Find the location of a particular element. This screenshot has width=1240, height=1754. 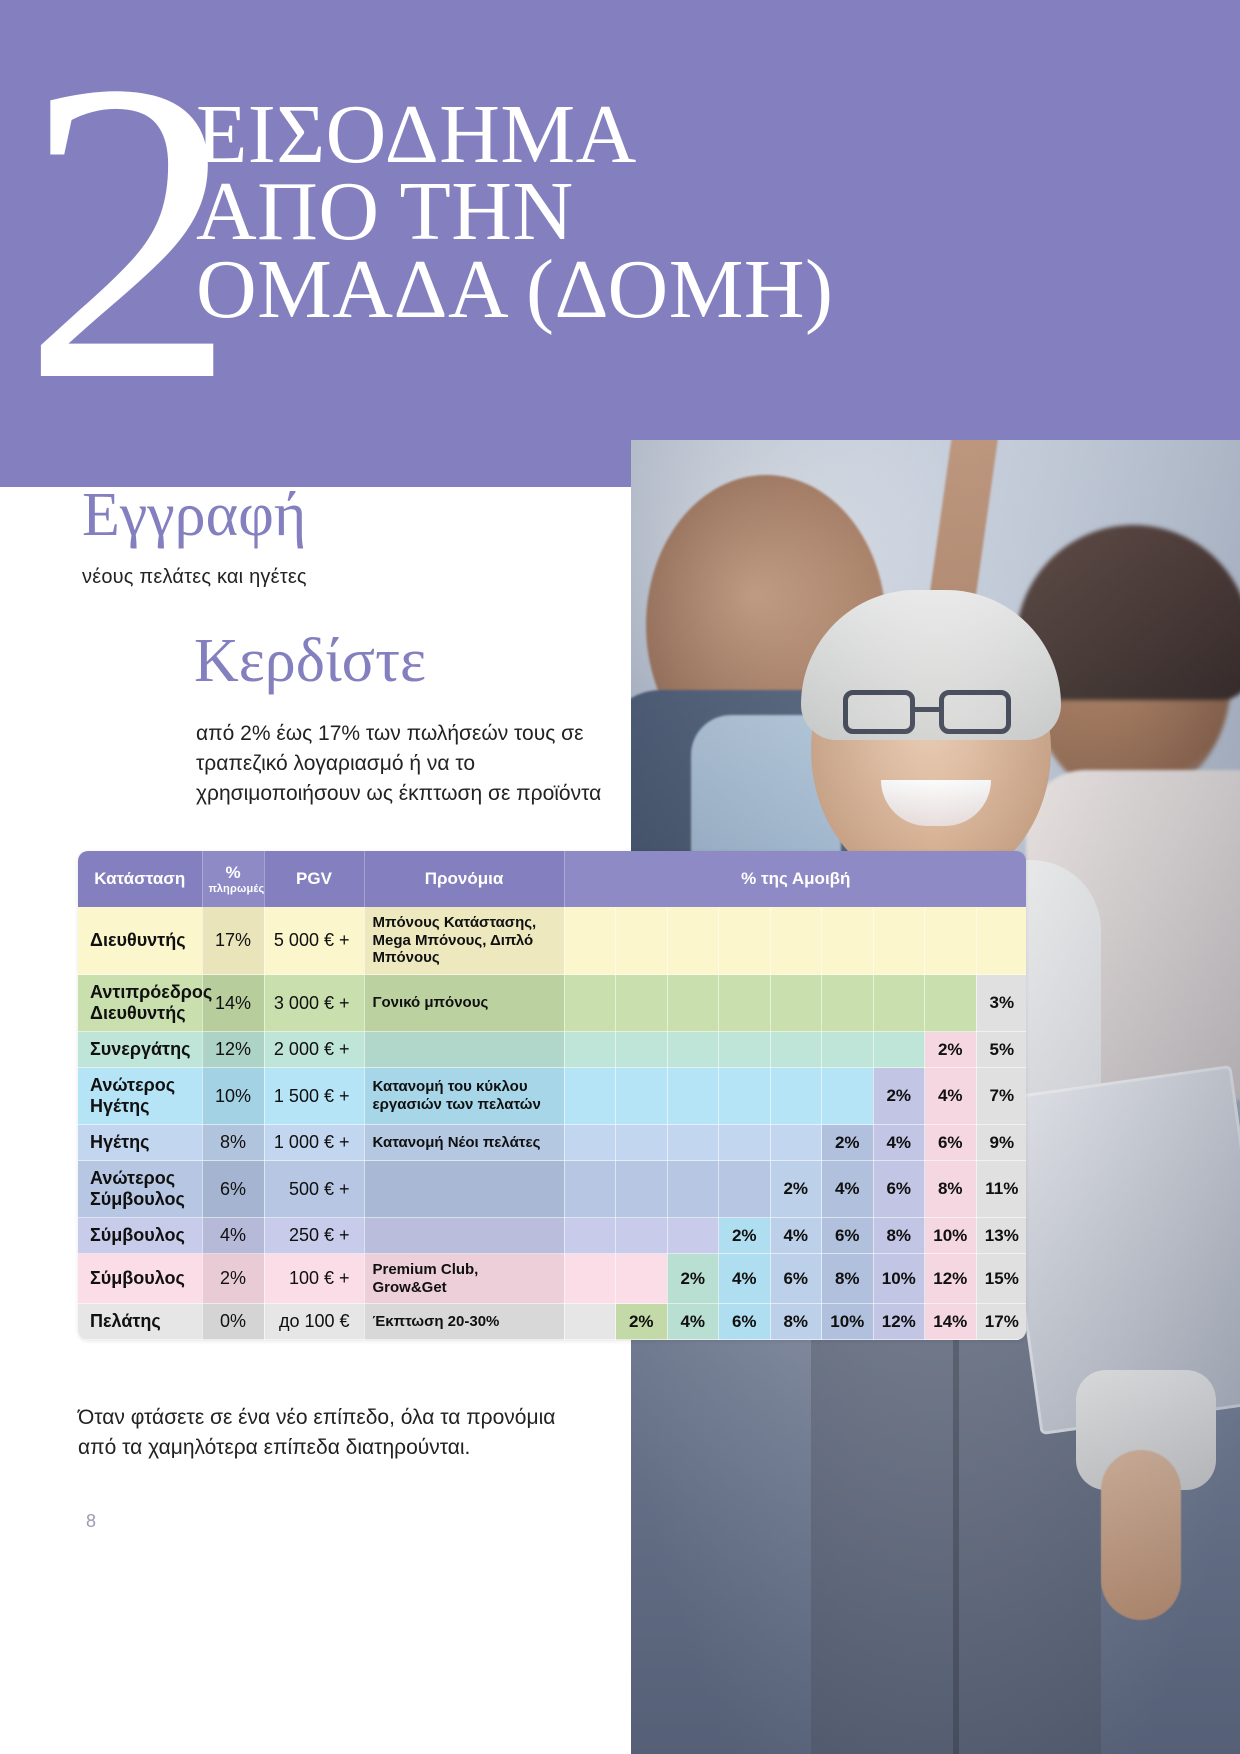

glasses-icon is located at coordinates (933, 712).